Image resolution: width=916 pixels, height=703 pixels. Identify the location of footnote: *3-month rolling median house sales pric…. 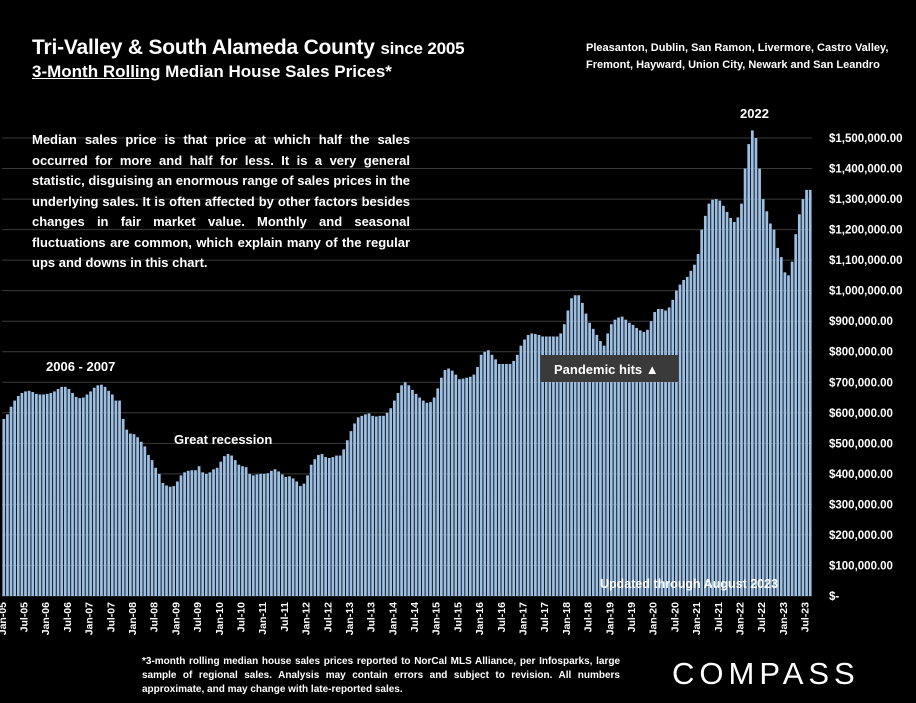
(381, 675).